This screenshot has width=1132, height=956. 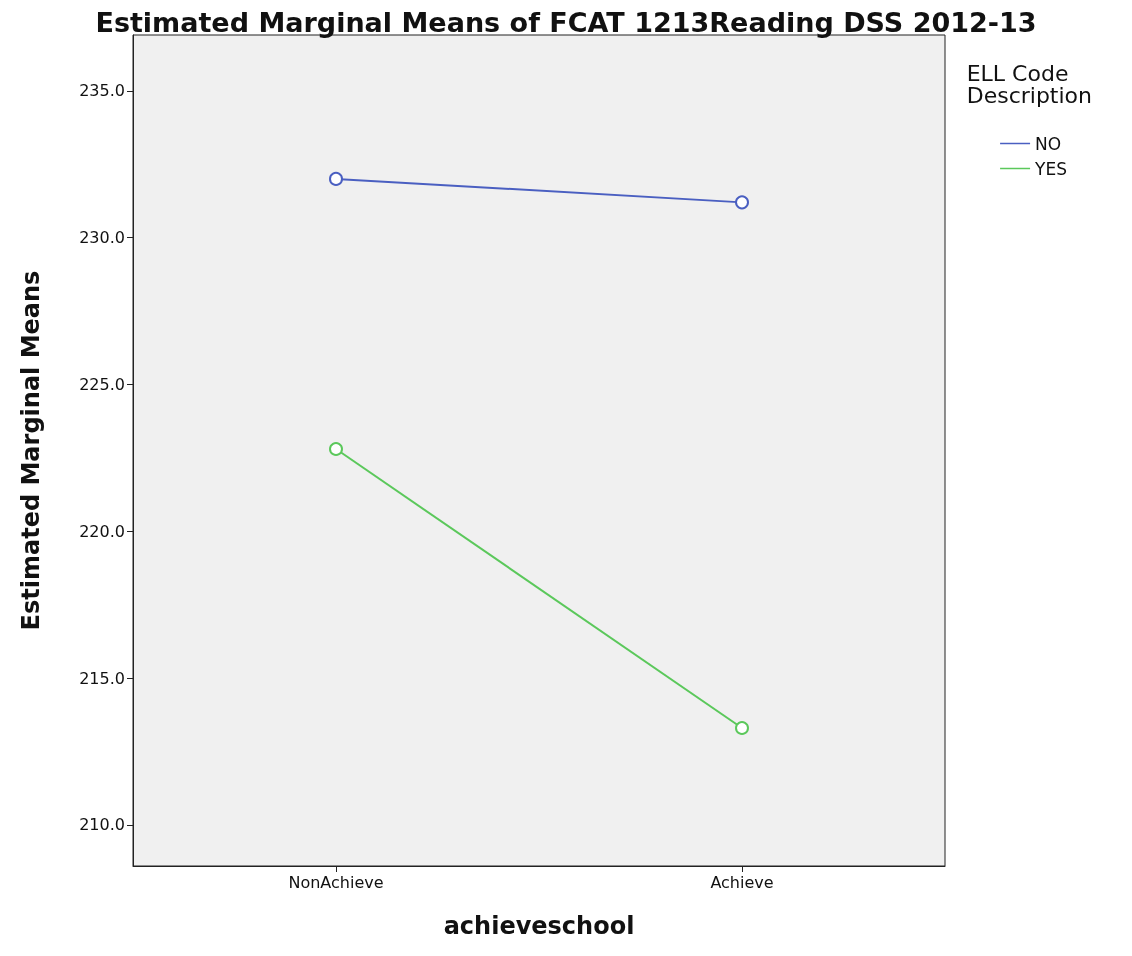 What do you see at coordinates (336, 882) in the screenshot?
I see `x-tick-label: NonAchieve` at bounding box center [336, 882].